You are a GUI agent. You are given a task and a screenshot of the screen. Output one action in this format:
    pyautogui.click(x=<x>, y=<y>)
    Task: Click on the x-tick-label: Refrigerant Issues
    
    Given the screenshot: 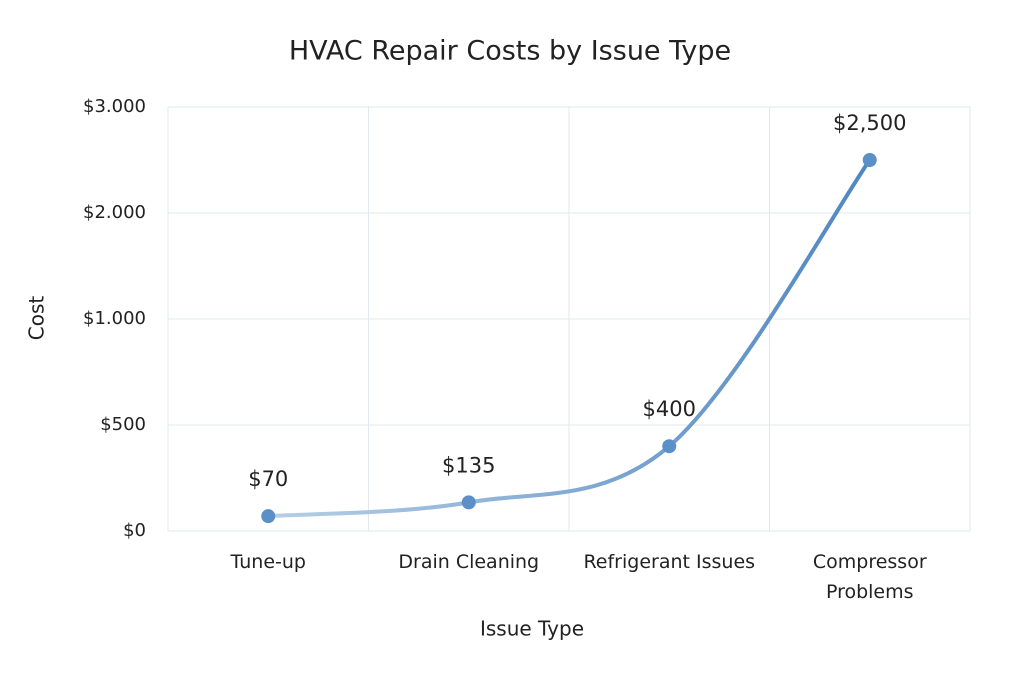 What is the action you would take?
    pyautogui.click(x=669, y=562)
    